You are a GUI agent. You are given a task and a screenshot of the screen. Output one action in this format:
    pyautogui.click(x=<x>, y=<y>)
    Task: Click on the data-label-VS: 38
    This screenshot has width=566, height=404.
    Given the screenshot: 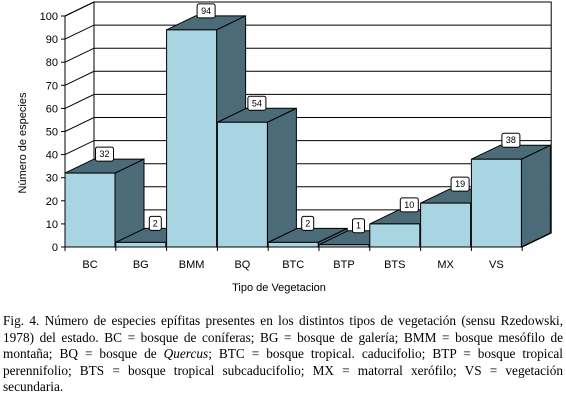 What is the action you would take?
    pyautogui.click(x=511, y=140)
    